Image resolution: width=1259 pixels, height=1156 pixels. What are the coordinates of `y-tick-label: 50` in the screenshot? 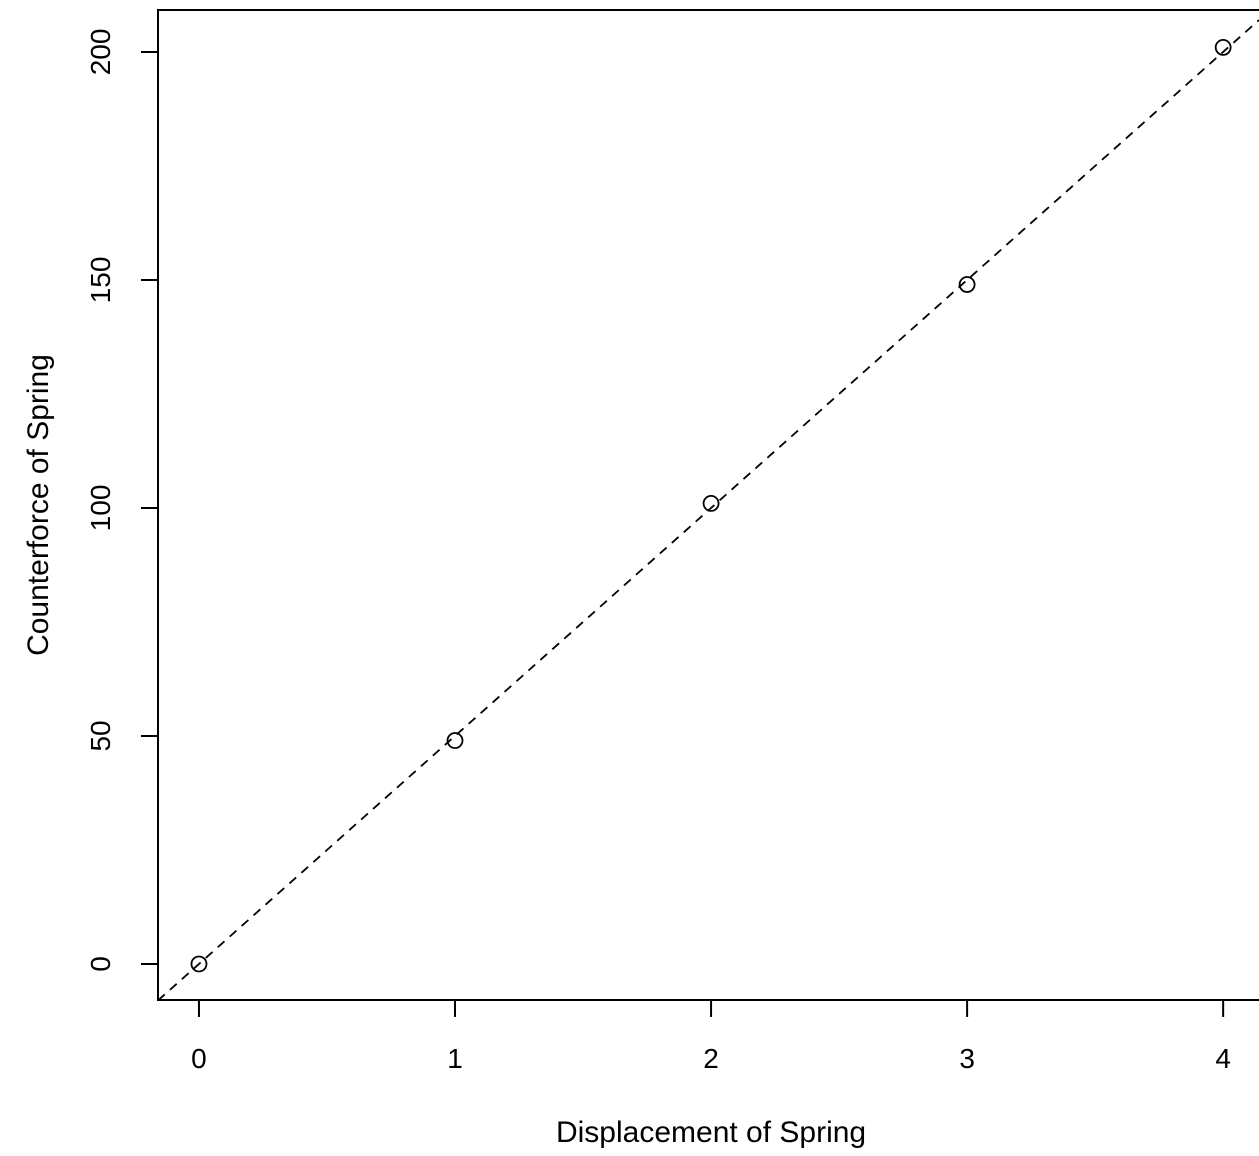 It's located at (100, 735).